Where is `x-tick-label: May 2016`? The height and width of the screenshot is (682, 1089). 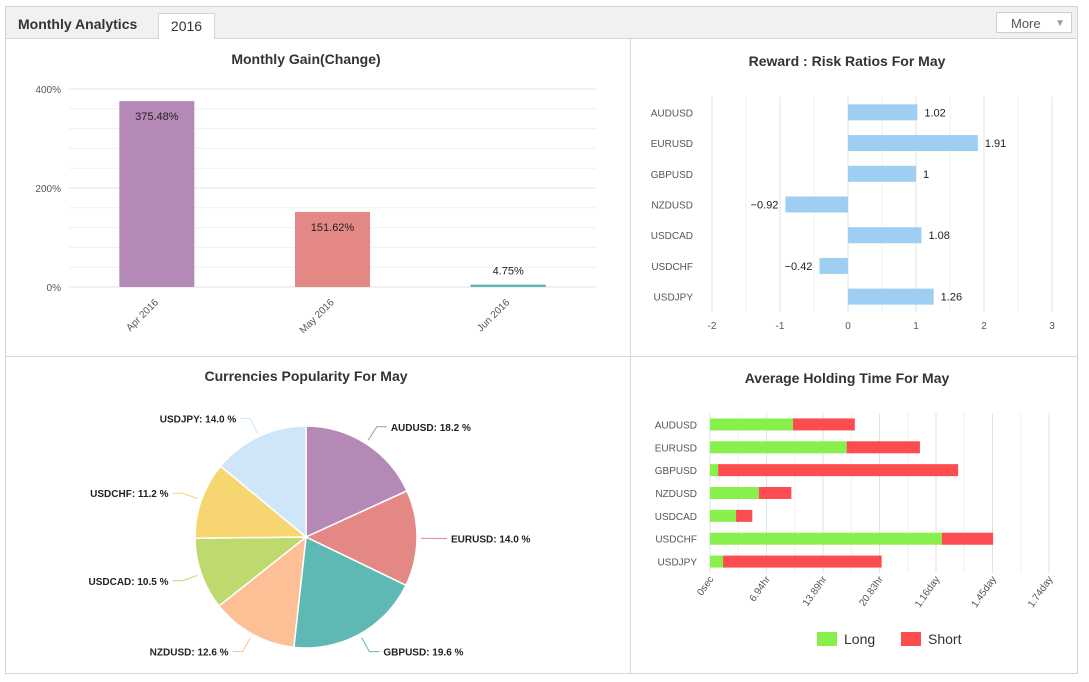
x-tick-label: May 2016 is located at coordinates (317, 316).